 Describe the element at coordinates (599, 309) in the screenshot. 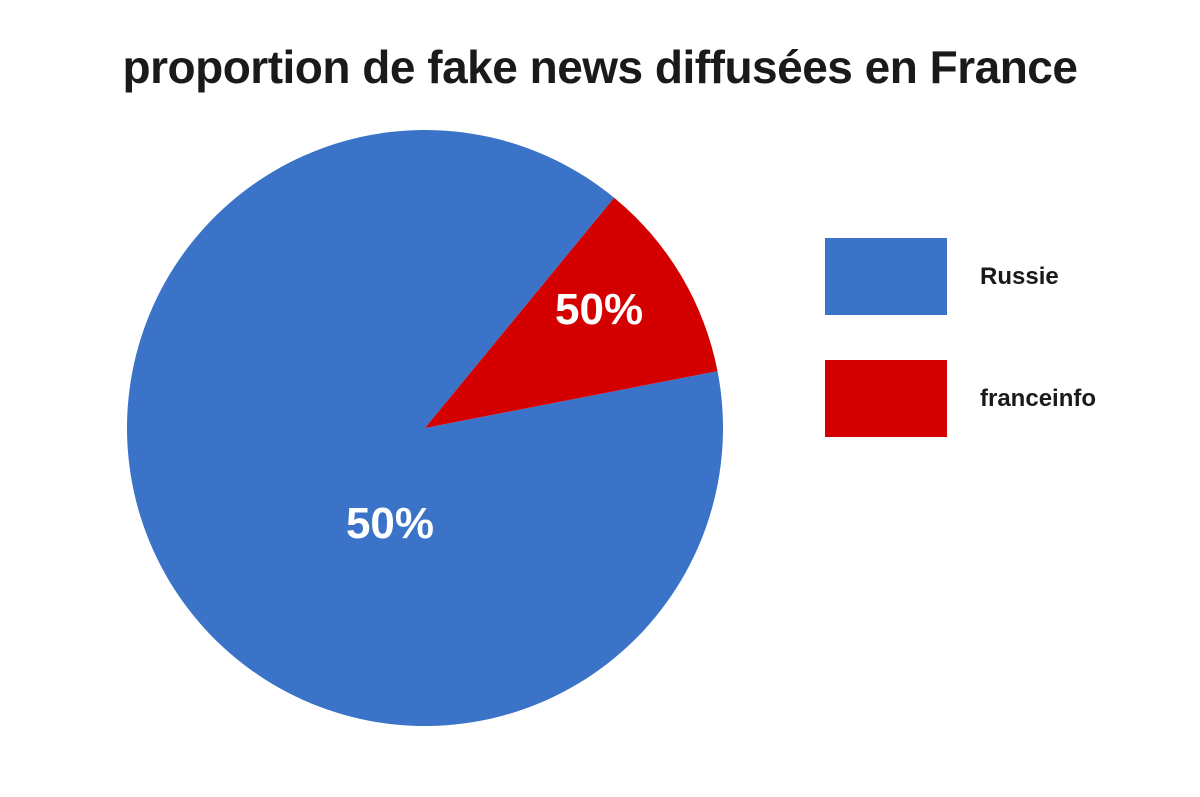

I see `slice-label-franceinfo: 50%` at that location.